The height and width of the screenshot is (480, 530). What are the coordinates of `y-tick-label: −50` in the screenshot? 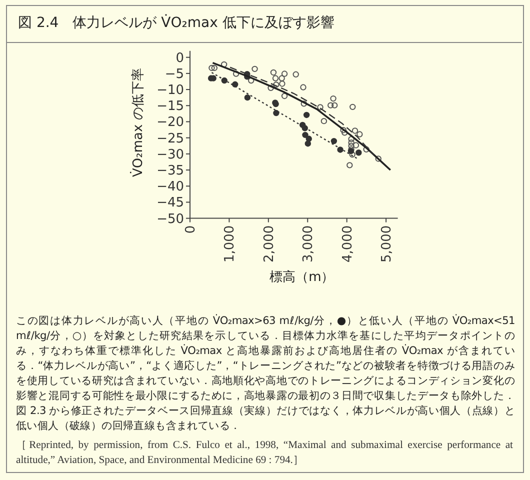 It's located at (170, 219).